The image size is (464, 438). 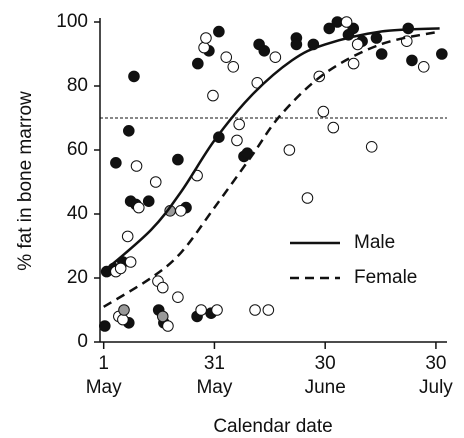 I want to click on legend-label: Female, so click(x=385, y=277).